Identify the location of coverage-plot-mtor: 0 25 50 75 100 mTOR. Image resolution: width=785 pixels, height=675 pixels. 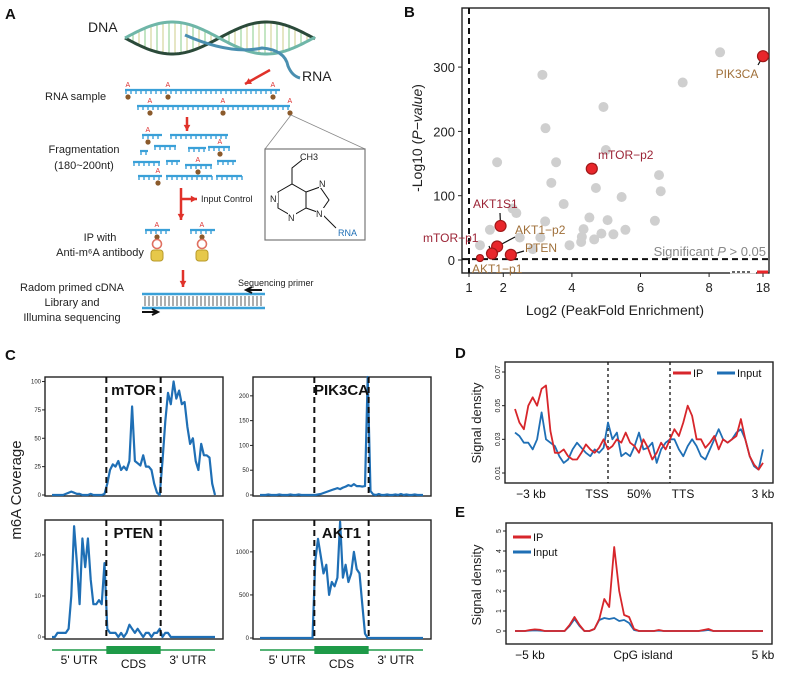
(127, 437).